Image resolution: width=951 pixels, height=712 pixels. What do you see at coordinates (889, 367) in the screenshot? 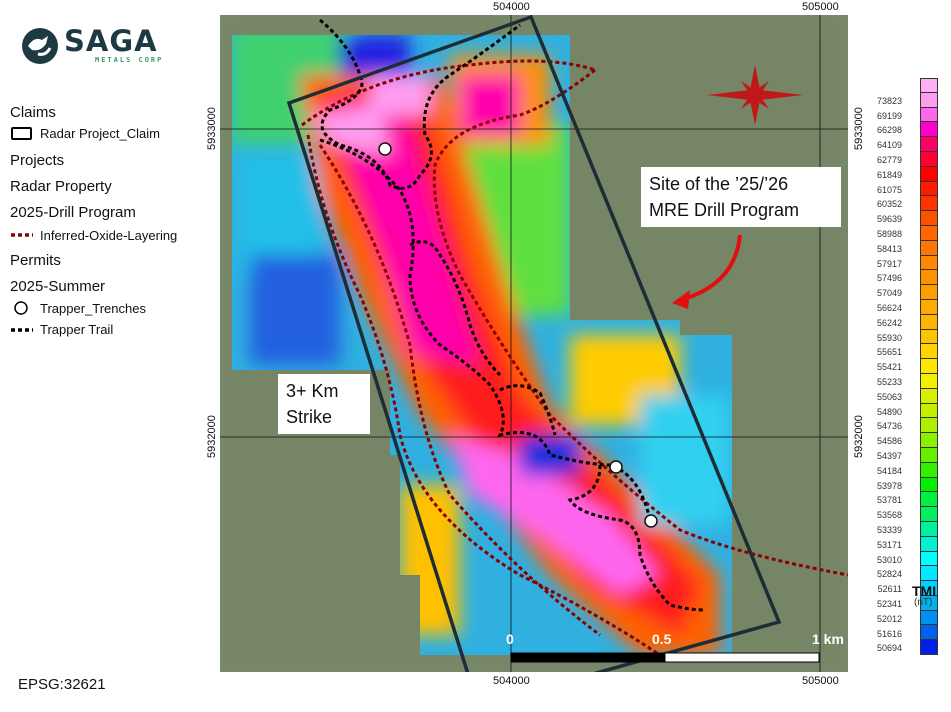
I see `colorbar-label: 55421` at bounding box center [889, 367].